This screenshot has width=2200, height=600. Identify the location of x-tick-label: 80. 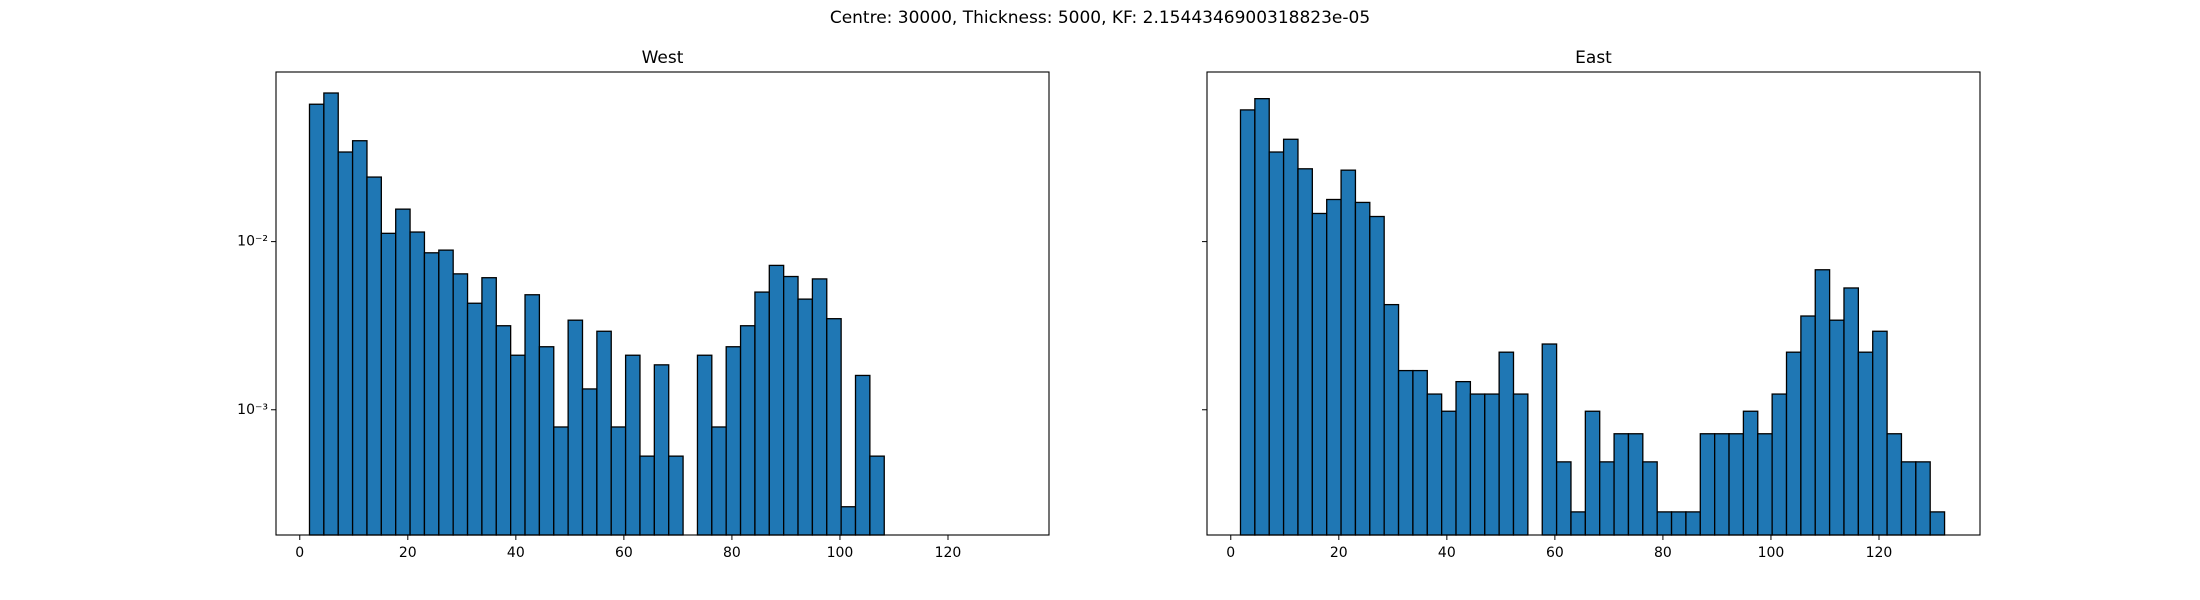
(1663, 553).